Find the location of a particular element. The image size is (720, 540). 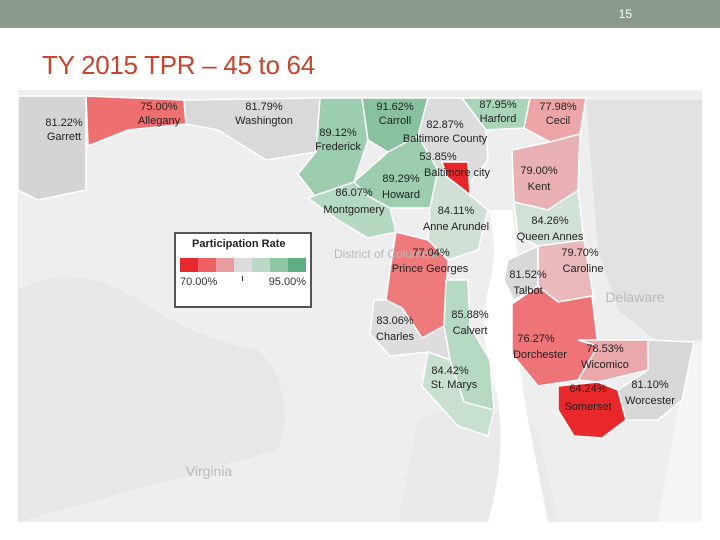

delaware-label: Delaware is located at coordinates (634, 297).